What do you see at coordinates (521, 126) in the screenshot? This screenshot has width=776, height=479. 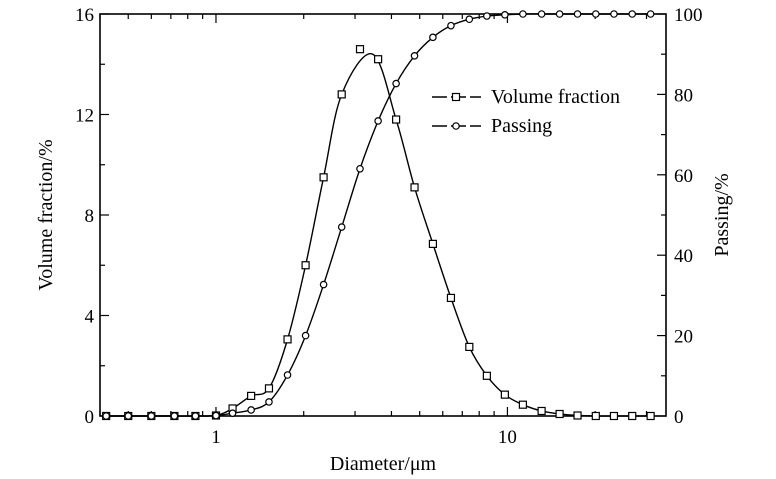 I see `legend-label-passing: Passing` at bounding box center [521, 126].